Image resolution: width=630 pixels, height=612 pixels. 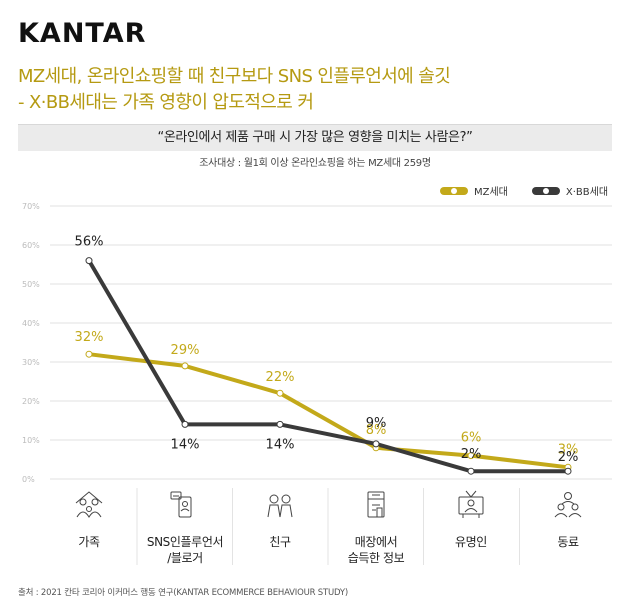 I want to click on data-label: 22%, so click(x=280, y=377).